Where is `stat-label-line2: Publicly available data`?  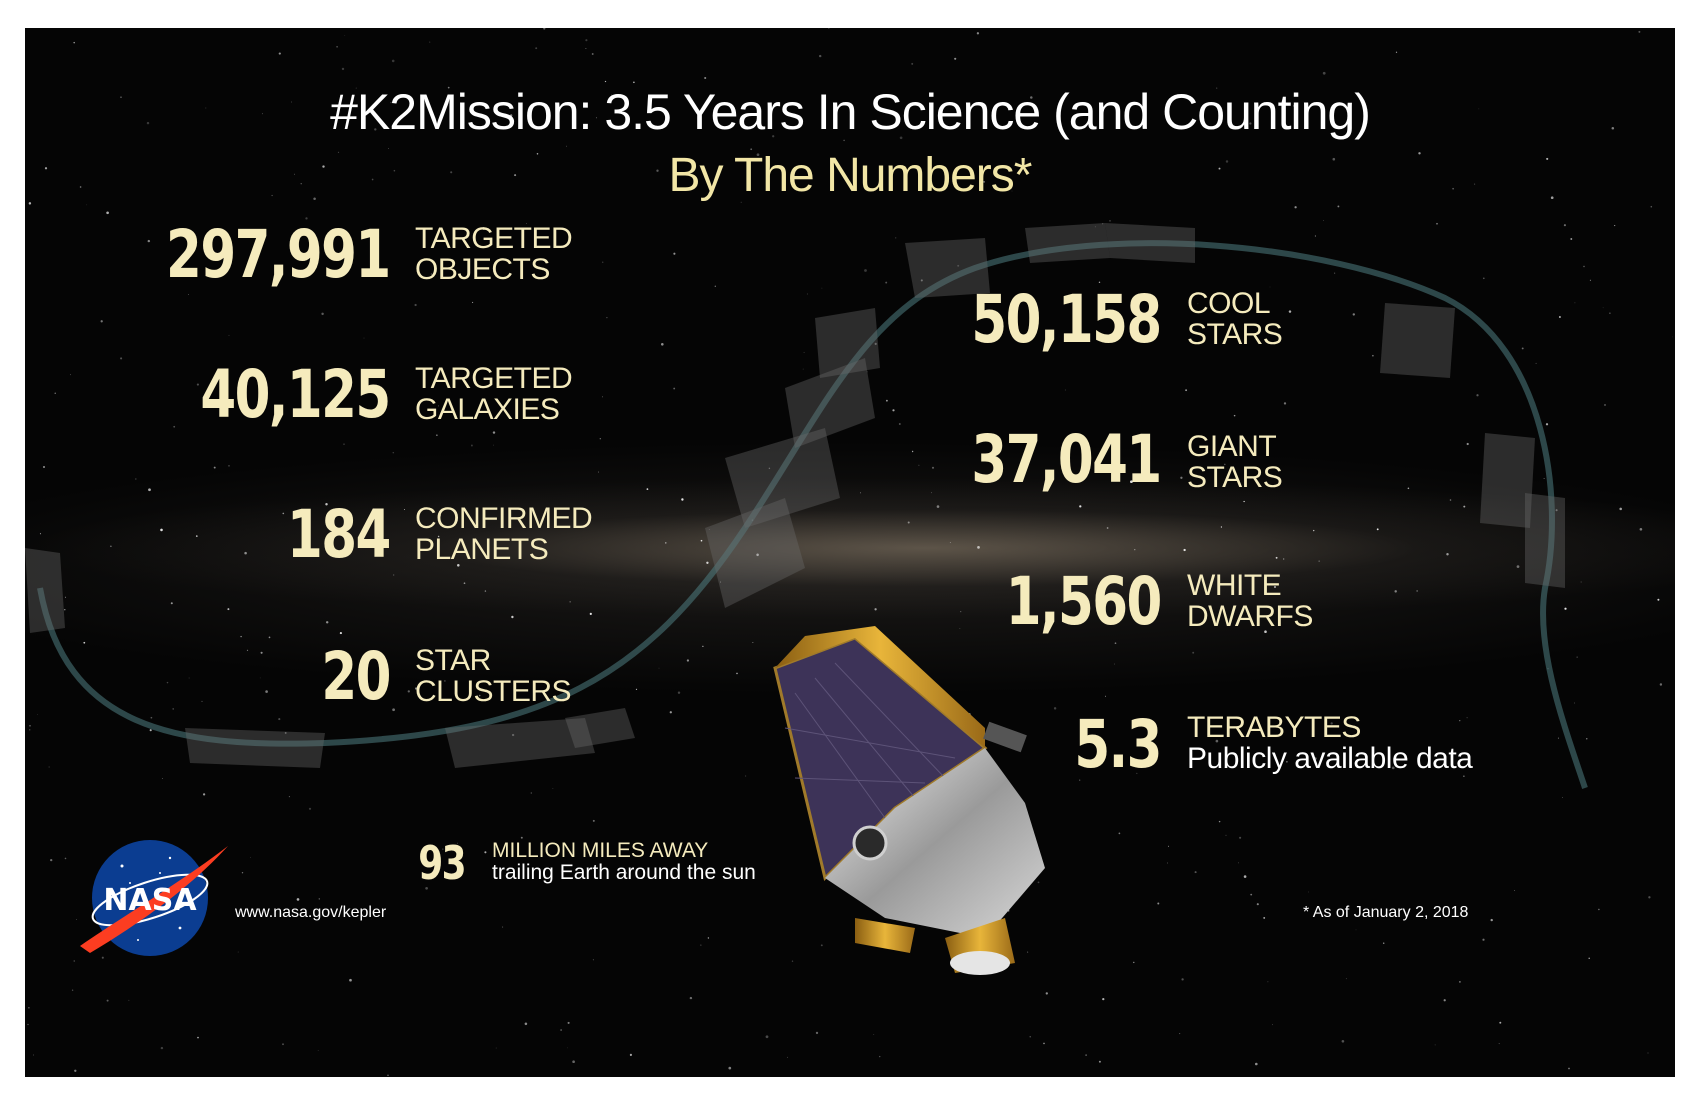
stat-label-line2: Publicly available data is located at coordinates (1330, 758).